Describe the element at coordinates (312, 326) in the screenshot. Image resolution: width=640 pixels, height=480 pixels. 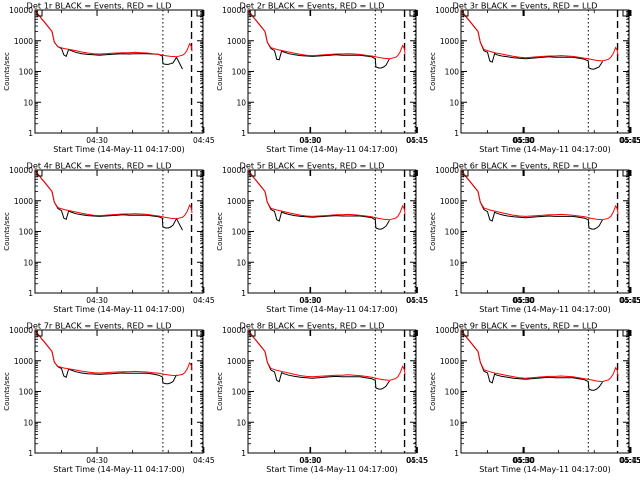
I see `panel-title: Det 8r BLACK = Events, RED = LLD` at that location.